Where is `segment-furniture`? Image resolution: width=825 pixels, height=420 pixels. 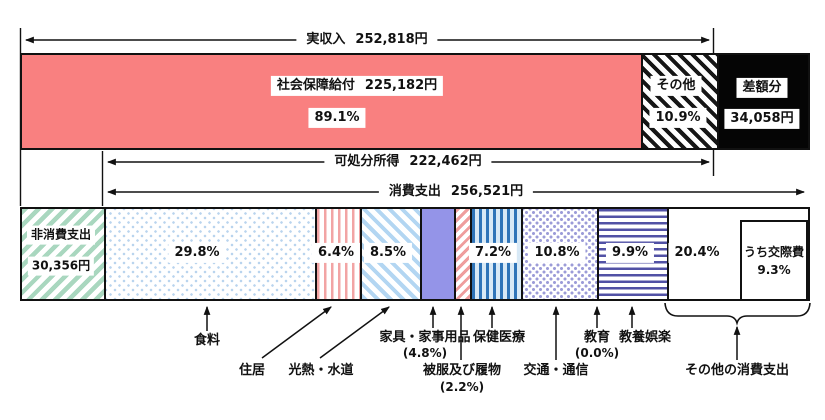
segment-furniture is located at coordinates (437, 254).